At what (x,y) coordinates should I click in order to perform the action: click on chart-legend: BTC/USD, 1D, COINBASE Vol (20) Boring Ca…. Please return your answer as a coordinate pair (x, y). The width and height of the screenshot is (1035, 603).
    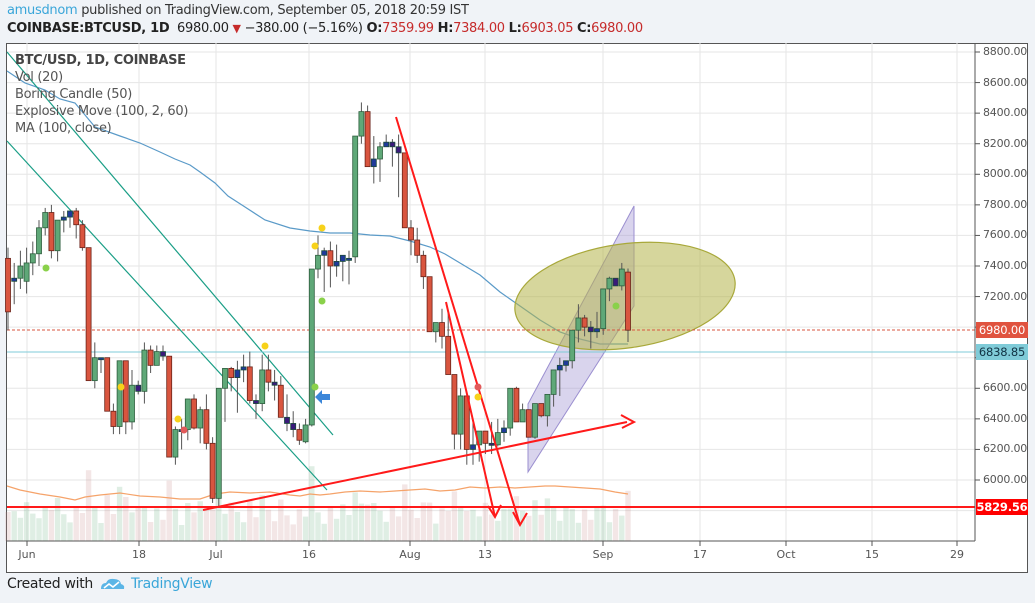
    Looking at the image, I should click on (101, 94).